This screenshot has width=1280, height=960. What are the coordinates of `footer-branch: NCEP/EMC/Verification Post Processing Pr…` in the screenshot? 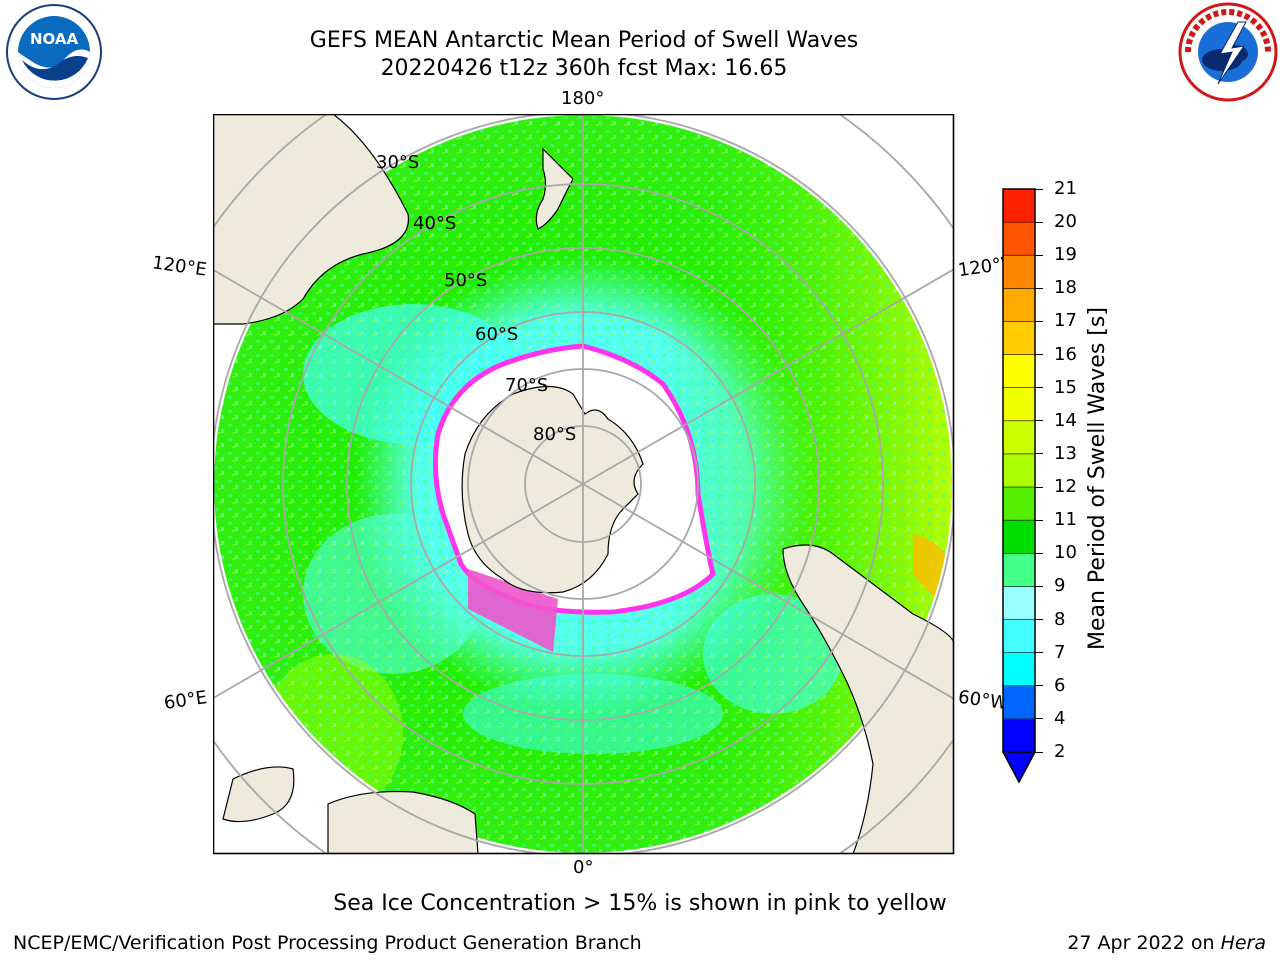 It's located at (327, 943).